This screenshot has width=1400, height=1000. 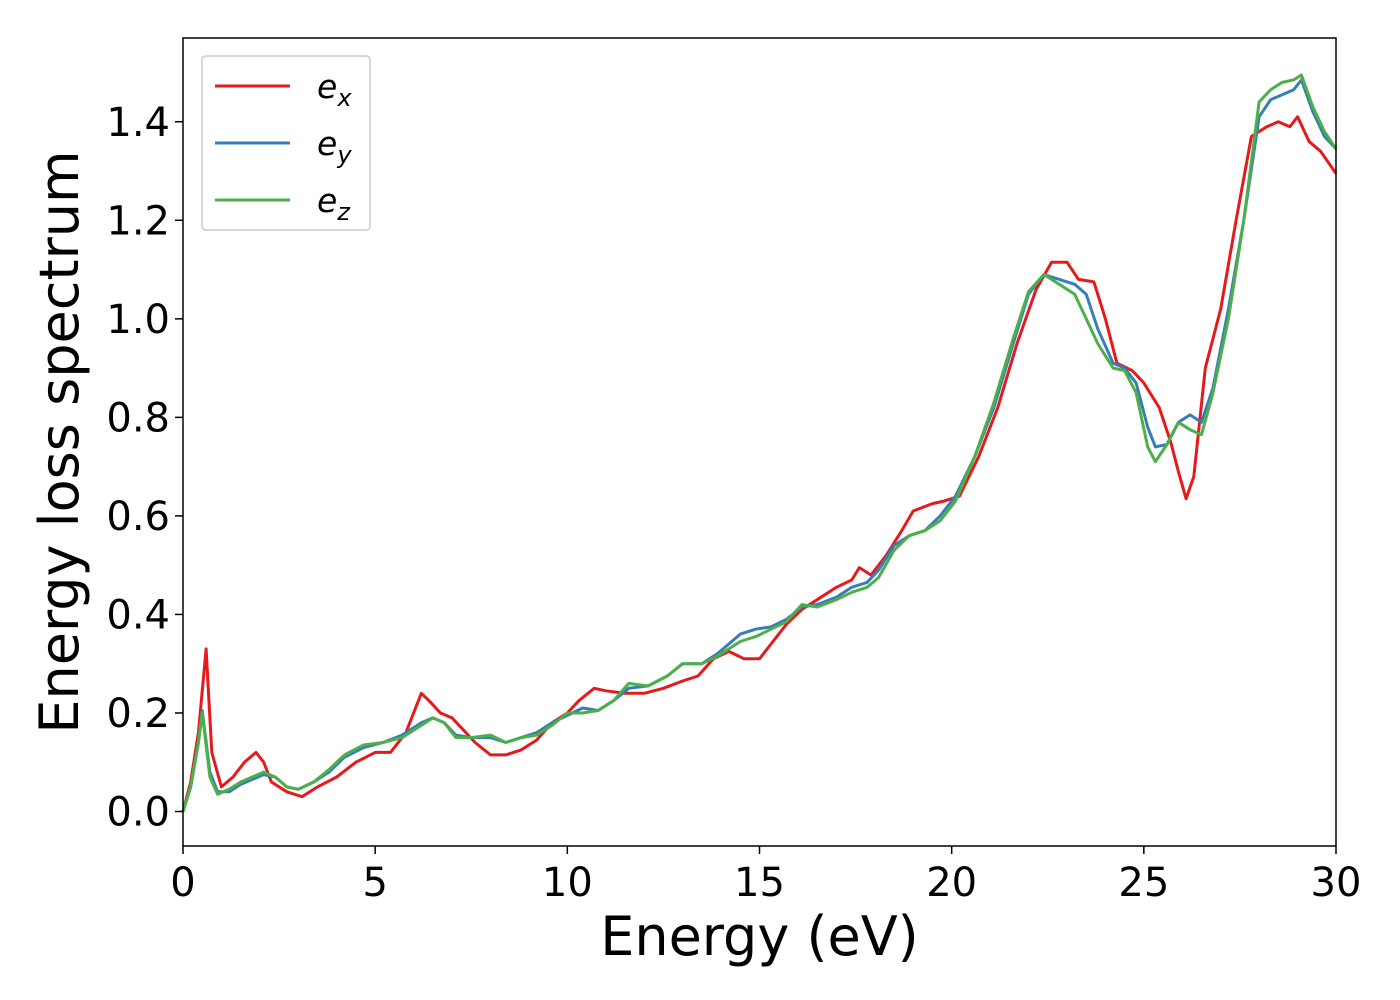 What do you see at coordinates (138, 123) in the screenshot?
I see `y-tick-label: 1.4` at bounding box center [138, 123].